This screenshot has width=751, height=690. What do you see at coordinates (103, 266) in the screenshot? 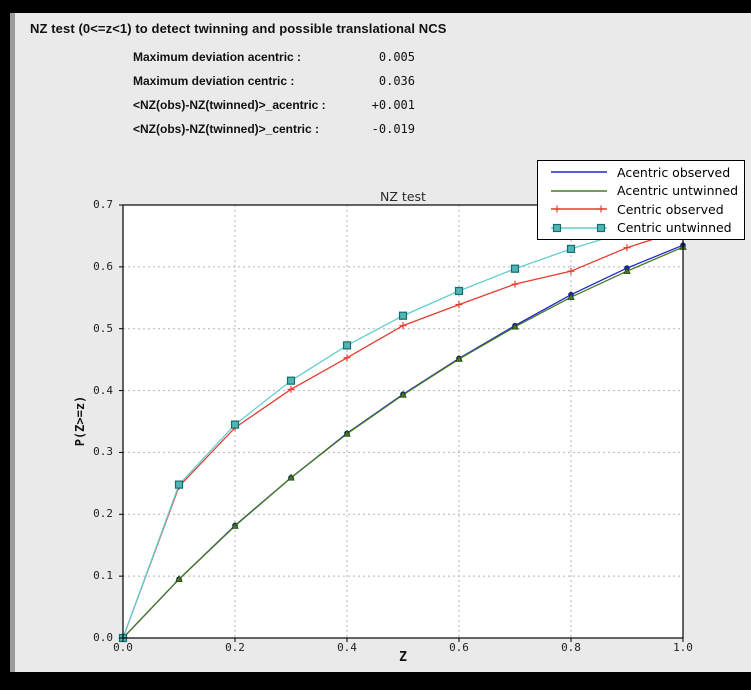
I see `y-tick-label: 0.6` at bounding box center [103, 266].